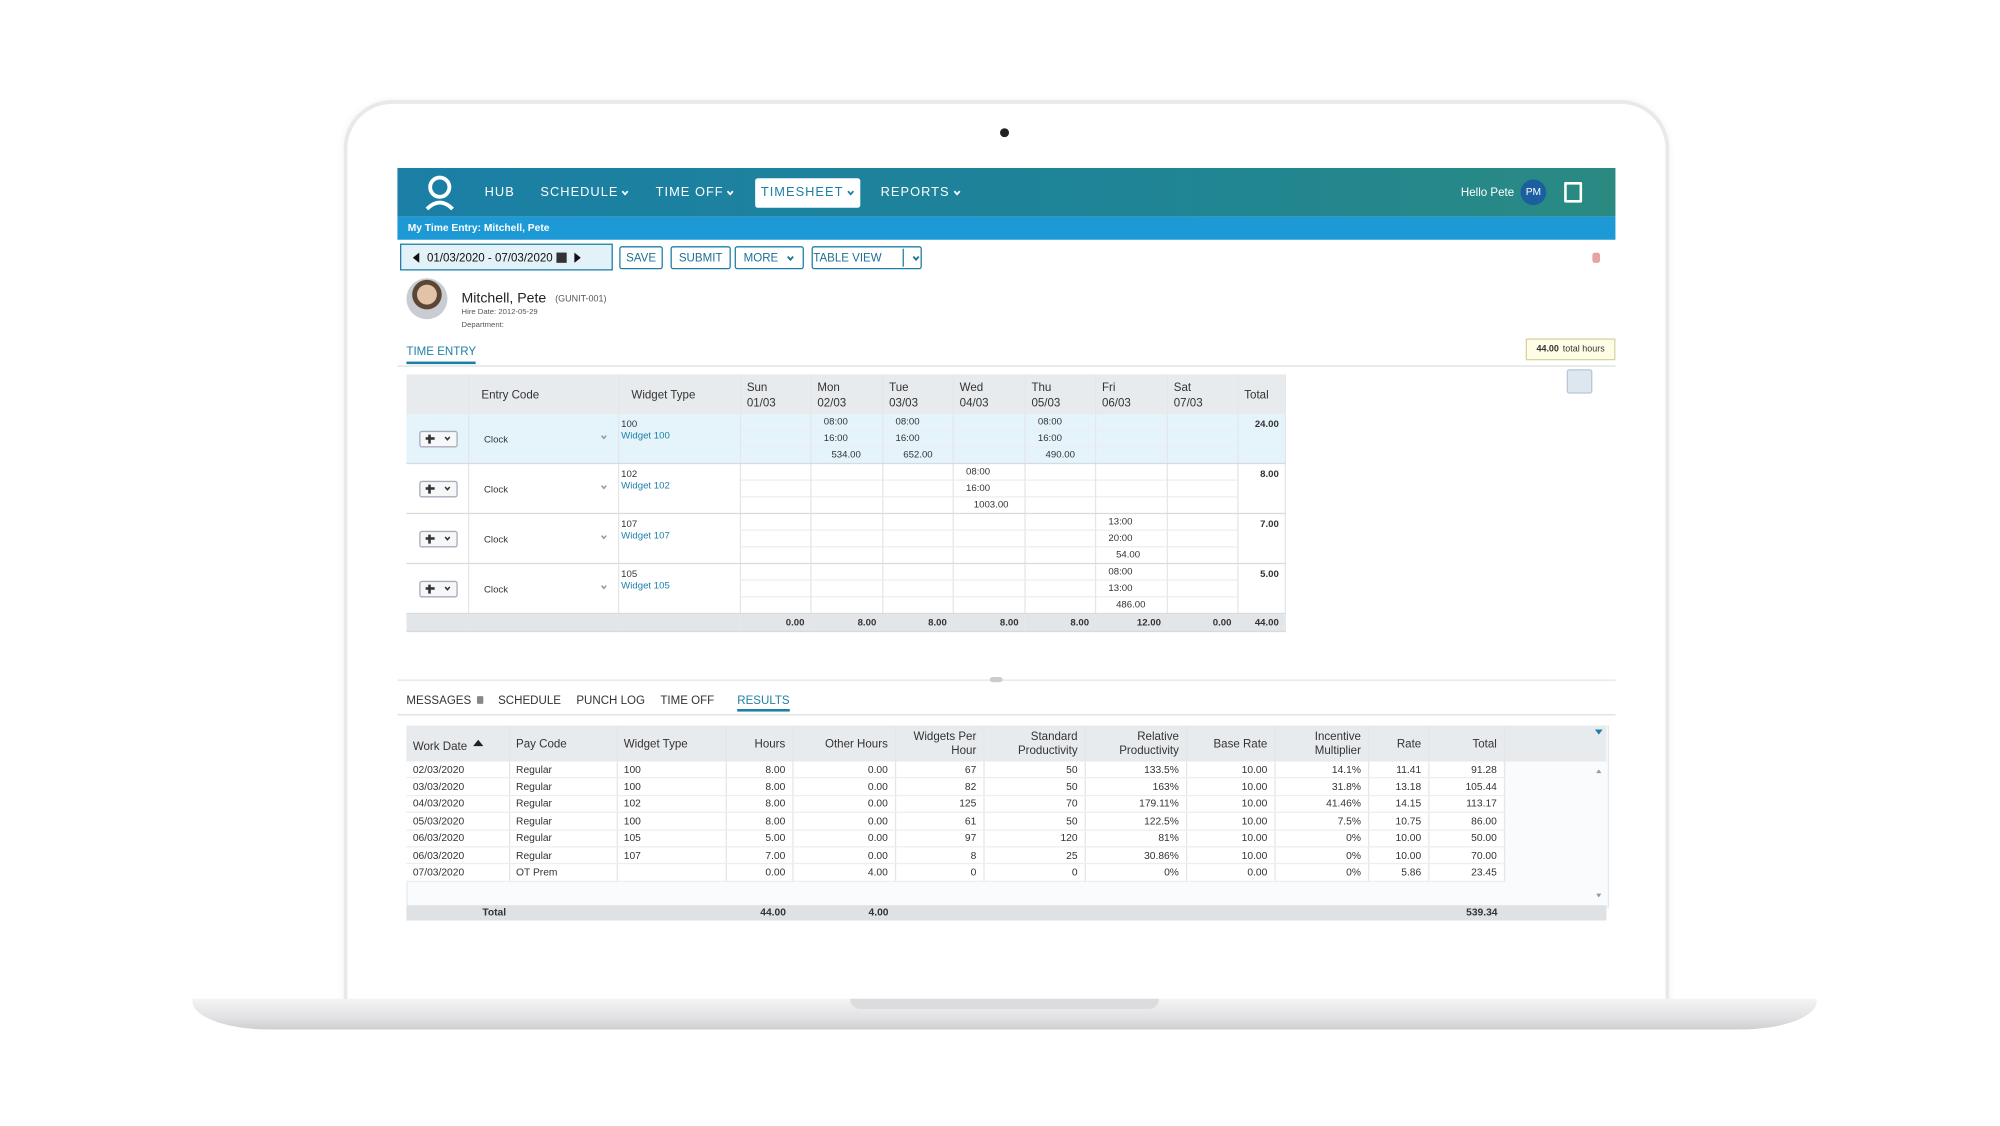  Describe the element at coordinates (939, 770) in the screenshot. I see `result-cell: 67` at that location.